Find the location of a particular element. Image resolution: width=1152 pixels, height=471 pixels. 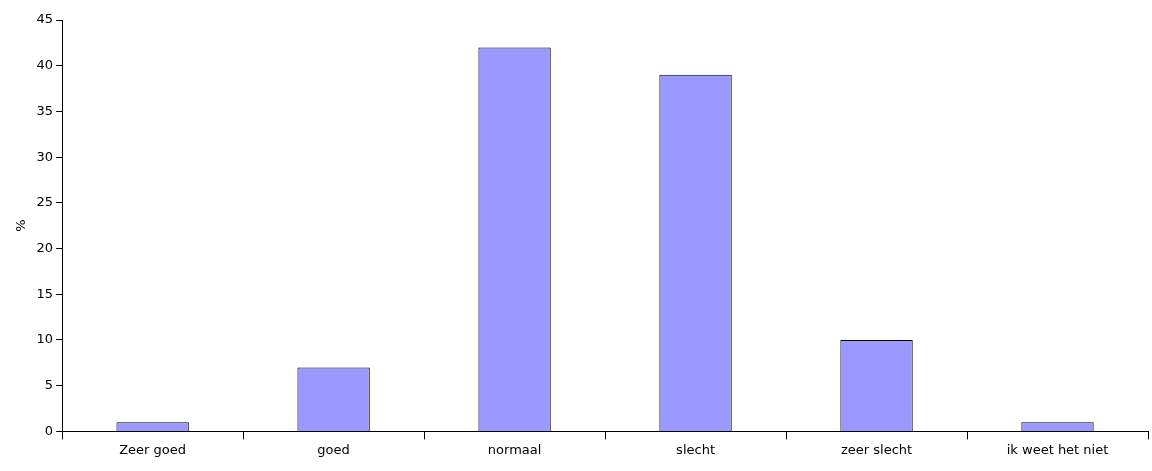

y-tick-label: 35 is located at coordinates (45, 110).